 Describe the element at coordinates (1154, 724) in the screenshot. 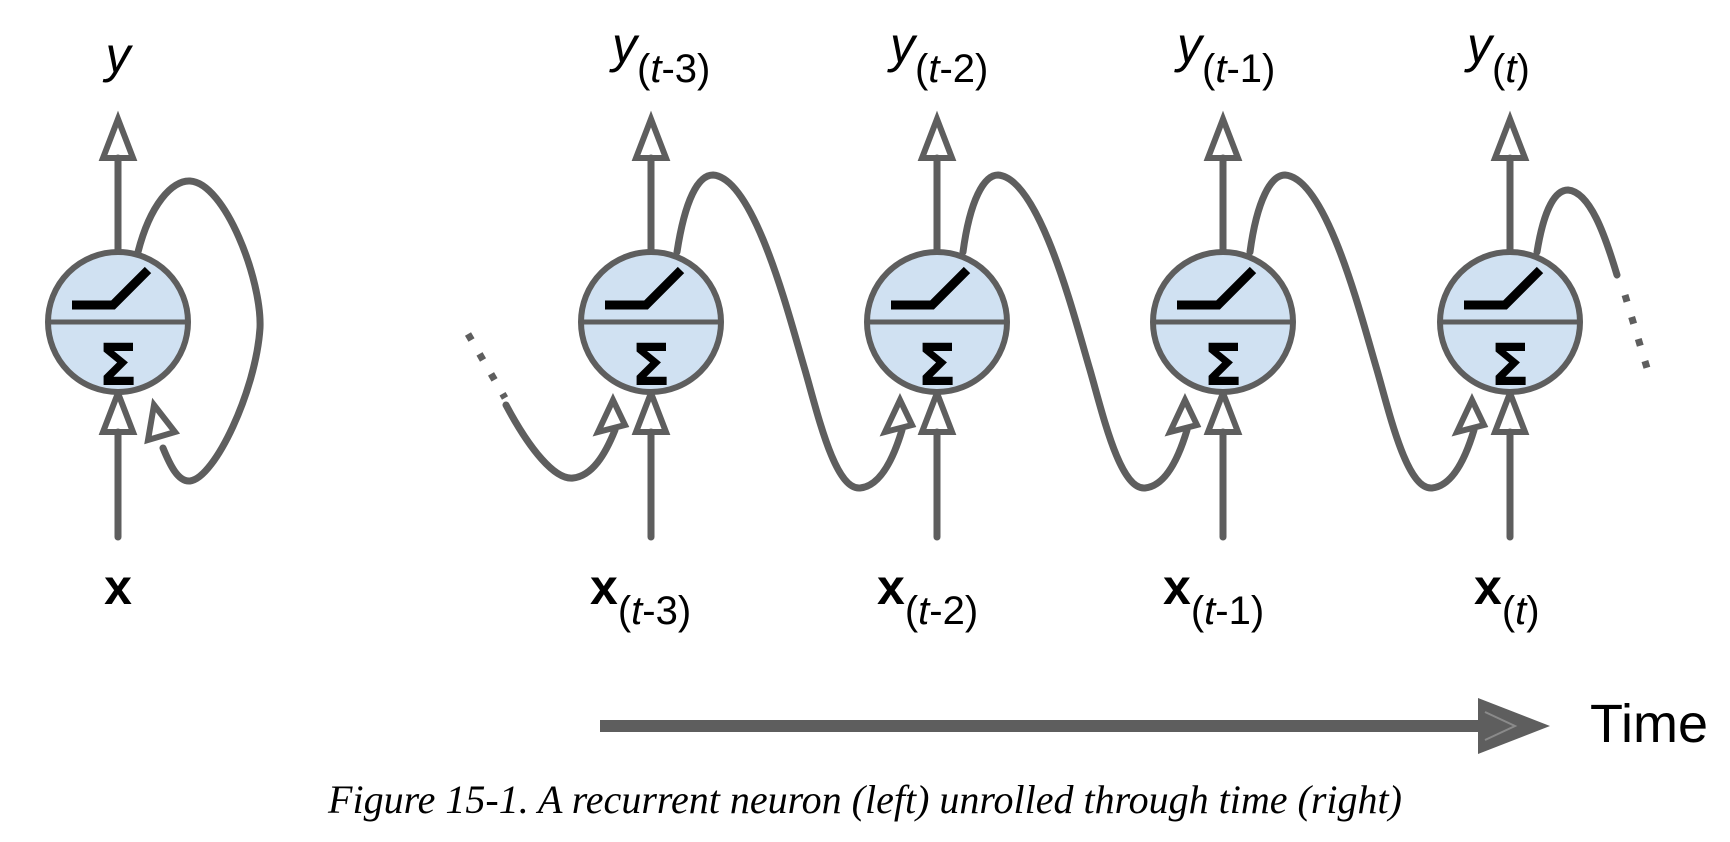

I see `time-axis: Time` at that location.